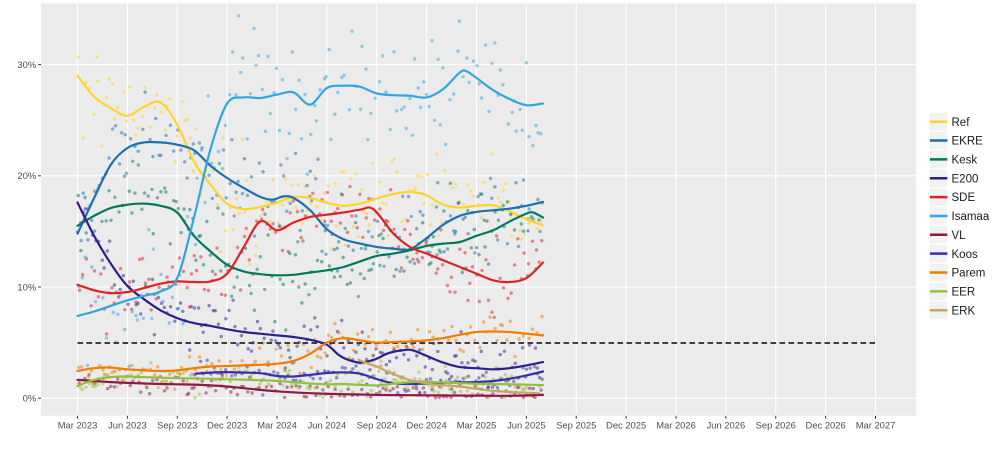 This screenshot has height=450, width=1000. Describe the element at coordinates (277, 425) in the screenshot. I see `svg-text: Mar 2024` at that location.